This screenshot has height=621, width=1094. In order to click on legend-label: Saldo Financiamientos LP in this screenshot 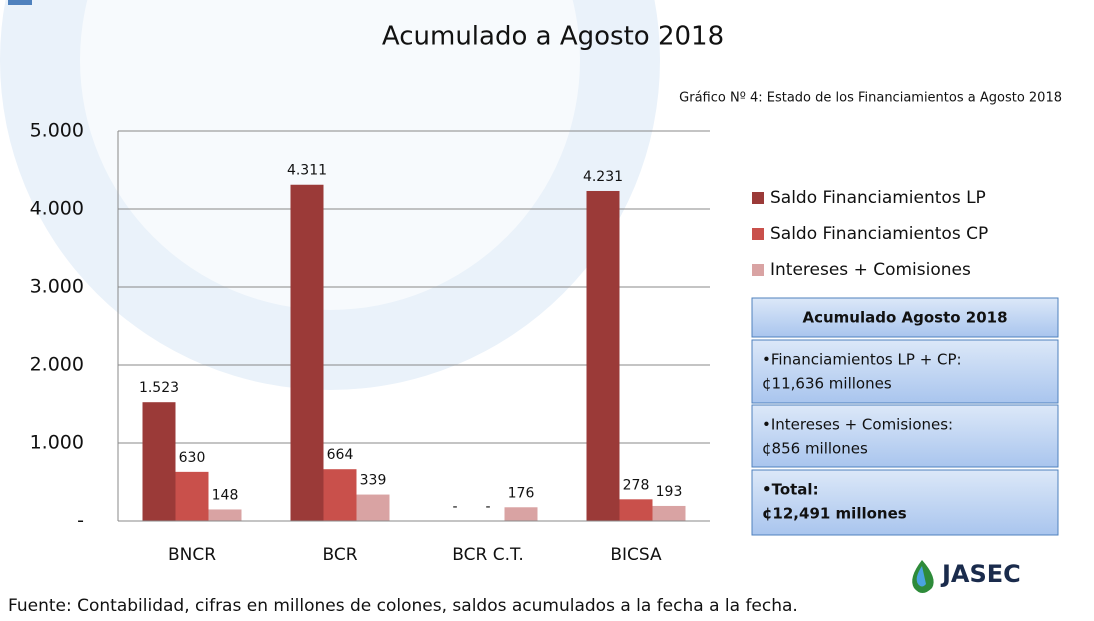, I will do `click(878, 198)`.